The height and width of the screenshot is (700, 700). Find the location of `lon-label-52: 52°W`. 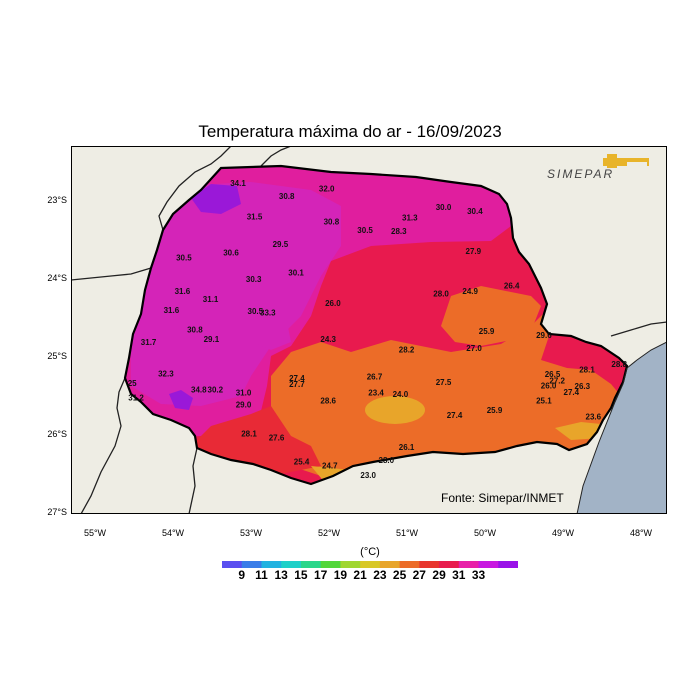

lon-label-52: 52°W is located at coordinates (329, 533).